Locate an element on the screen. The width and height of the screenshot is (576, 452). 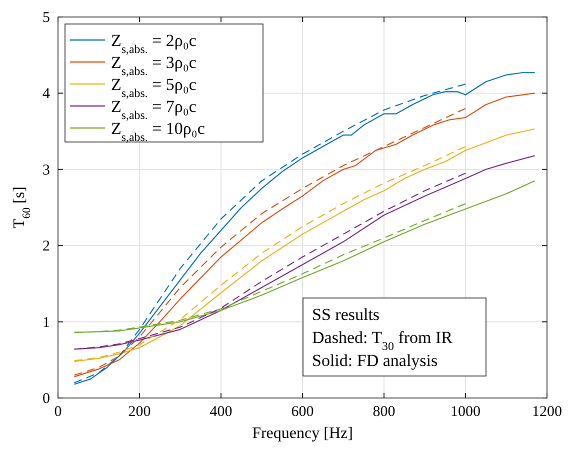
annotation: SS results is located at coordinates (346, 314).